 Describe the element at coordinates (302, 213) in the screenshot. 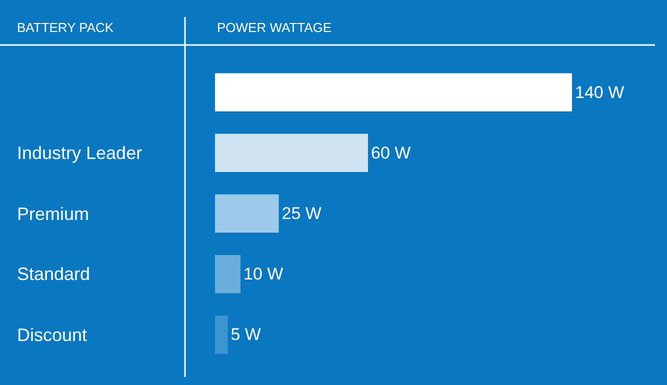

I see `data-label: 25 W` at that location.